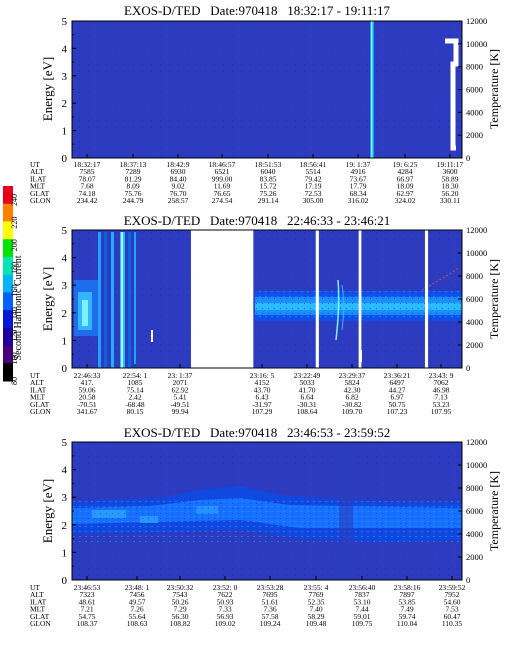 The height and width of the screenshot is (649, 505). I want to click on ephemeris-value: 23:52: 0, so click(225, 587).